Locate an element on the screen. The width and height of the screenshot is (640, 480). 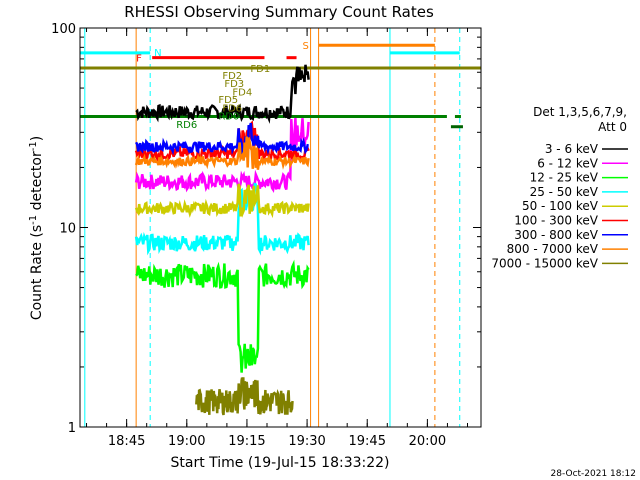
x-axis-label: Start Time (19-Jul-15 18:33:22) is located at coordinates (279, 463).